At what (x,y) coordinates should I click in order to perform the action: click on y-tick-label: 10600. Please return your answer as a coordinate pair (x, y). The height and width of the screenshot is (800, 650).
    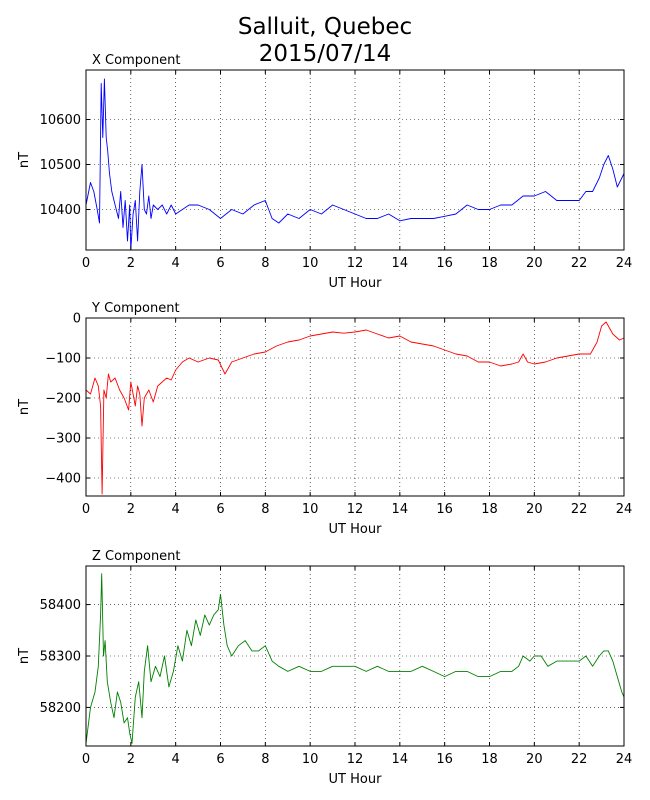
    Looking at the image, I should click on (60, 120).